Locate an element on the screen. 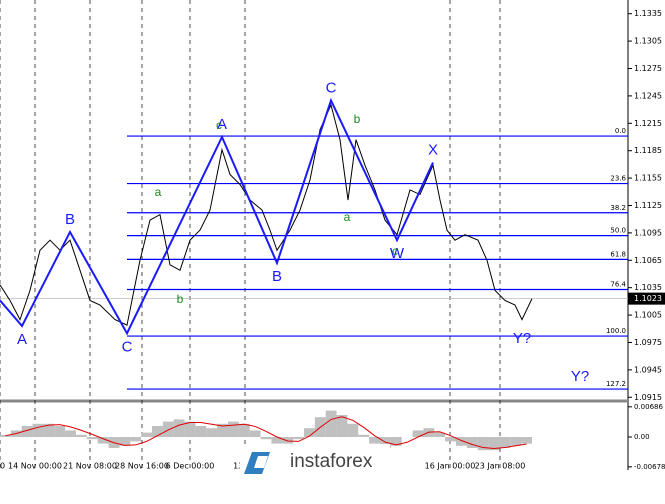 The image size is (665, 504). watermark-icon is located at coordinates (261, 462).